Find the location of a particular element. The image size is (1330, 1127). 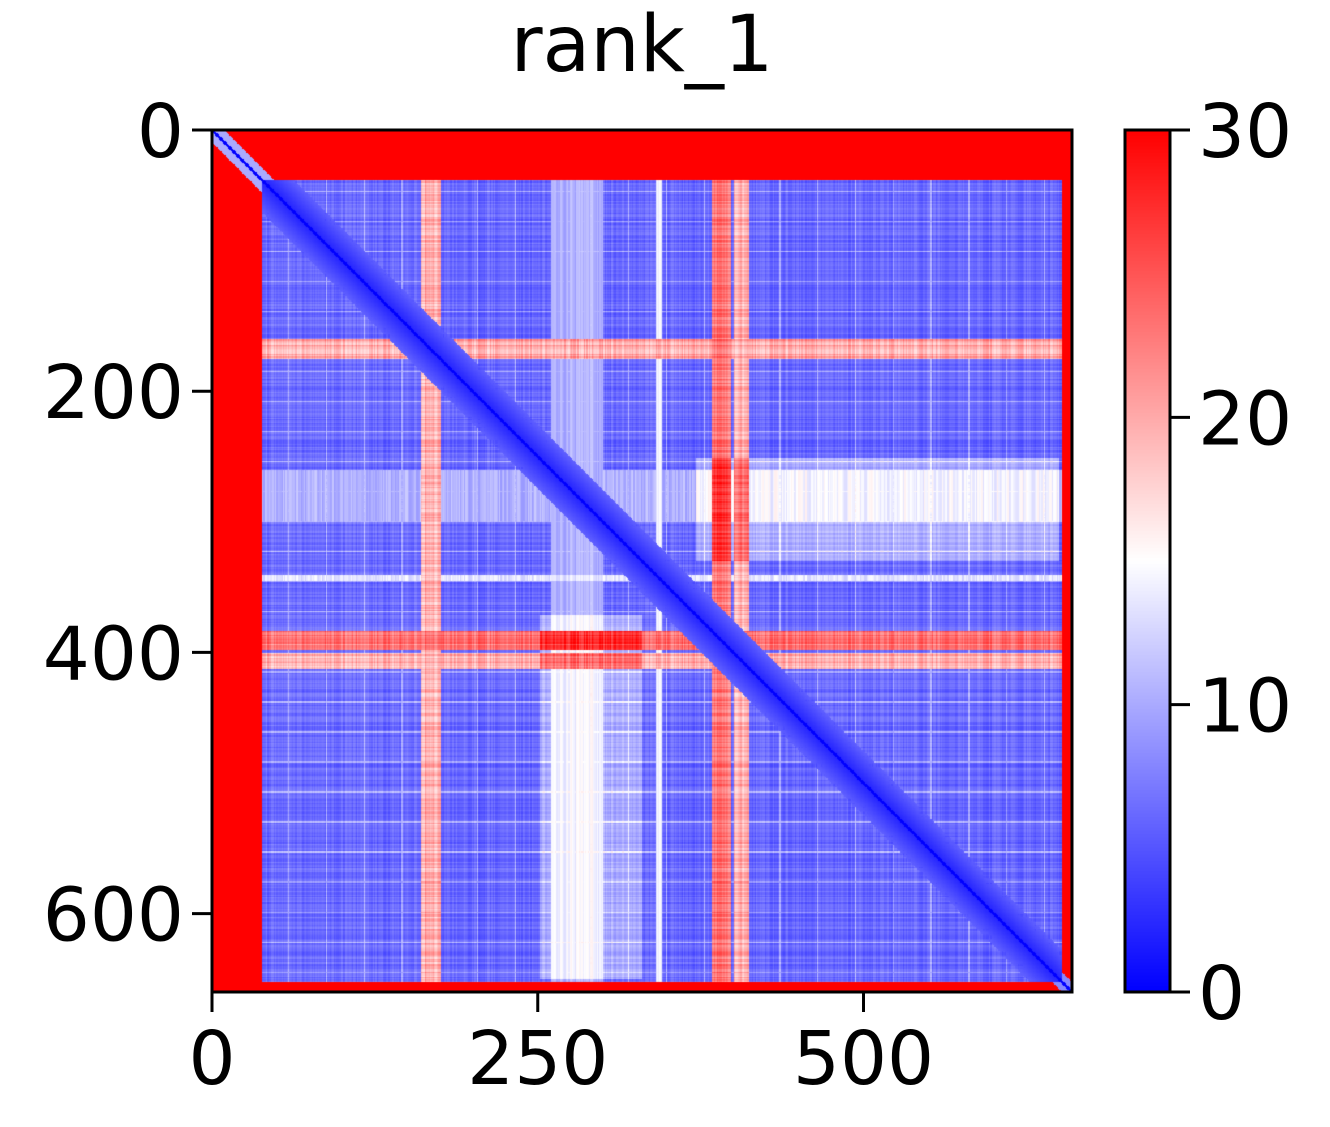

y-tick-label: 400 is located at coordinates (113, 654).